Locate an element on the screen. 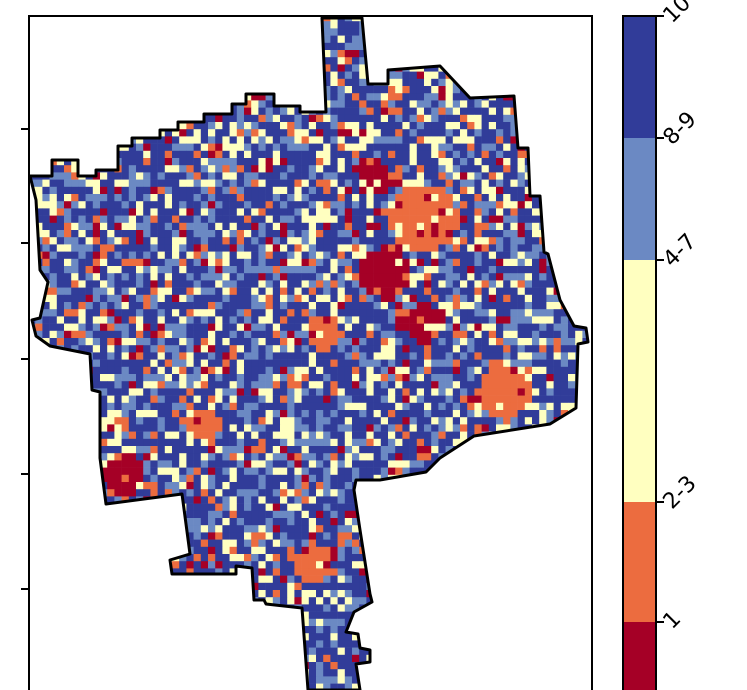 The image size is (747, 690). colorbar-tick-label: 2-3 is located at coordinates (680, 492).